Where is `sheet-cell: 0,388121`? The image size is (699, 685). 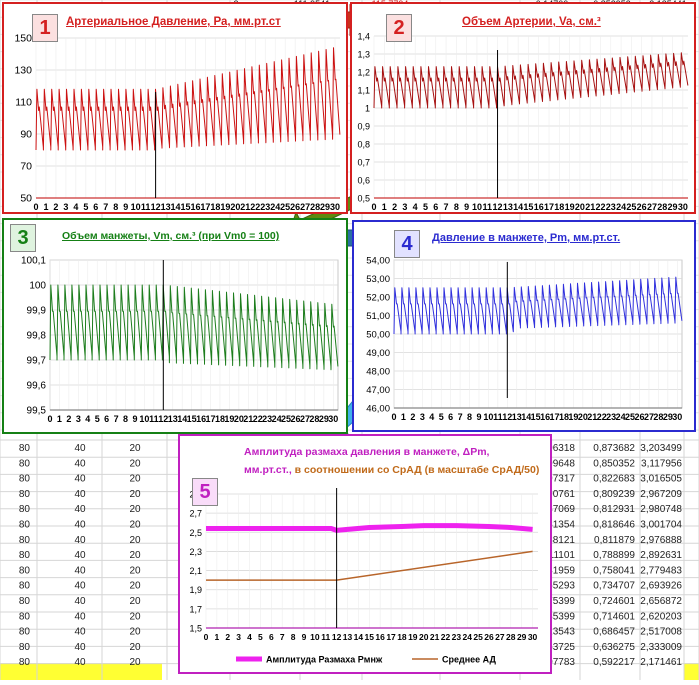 sheet-cell: 0,388121 is located at coordinates (554, 540).